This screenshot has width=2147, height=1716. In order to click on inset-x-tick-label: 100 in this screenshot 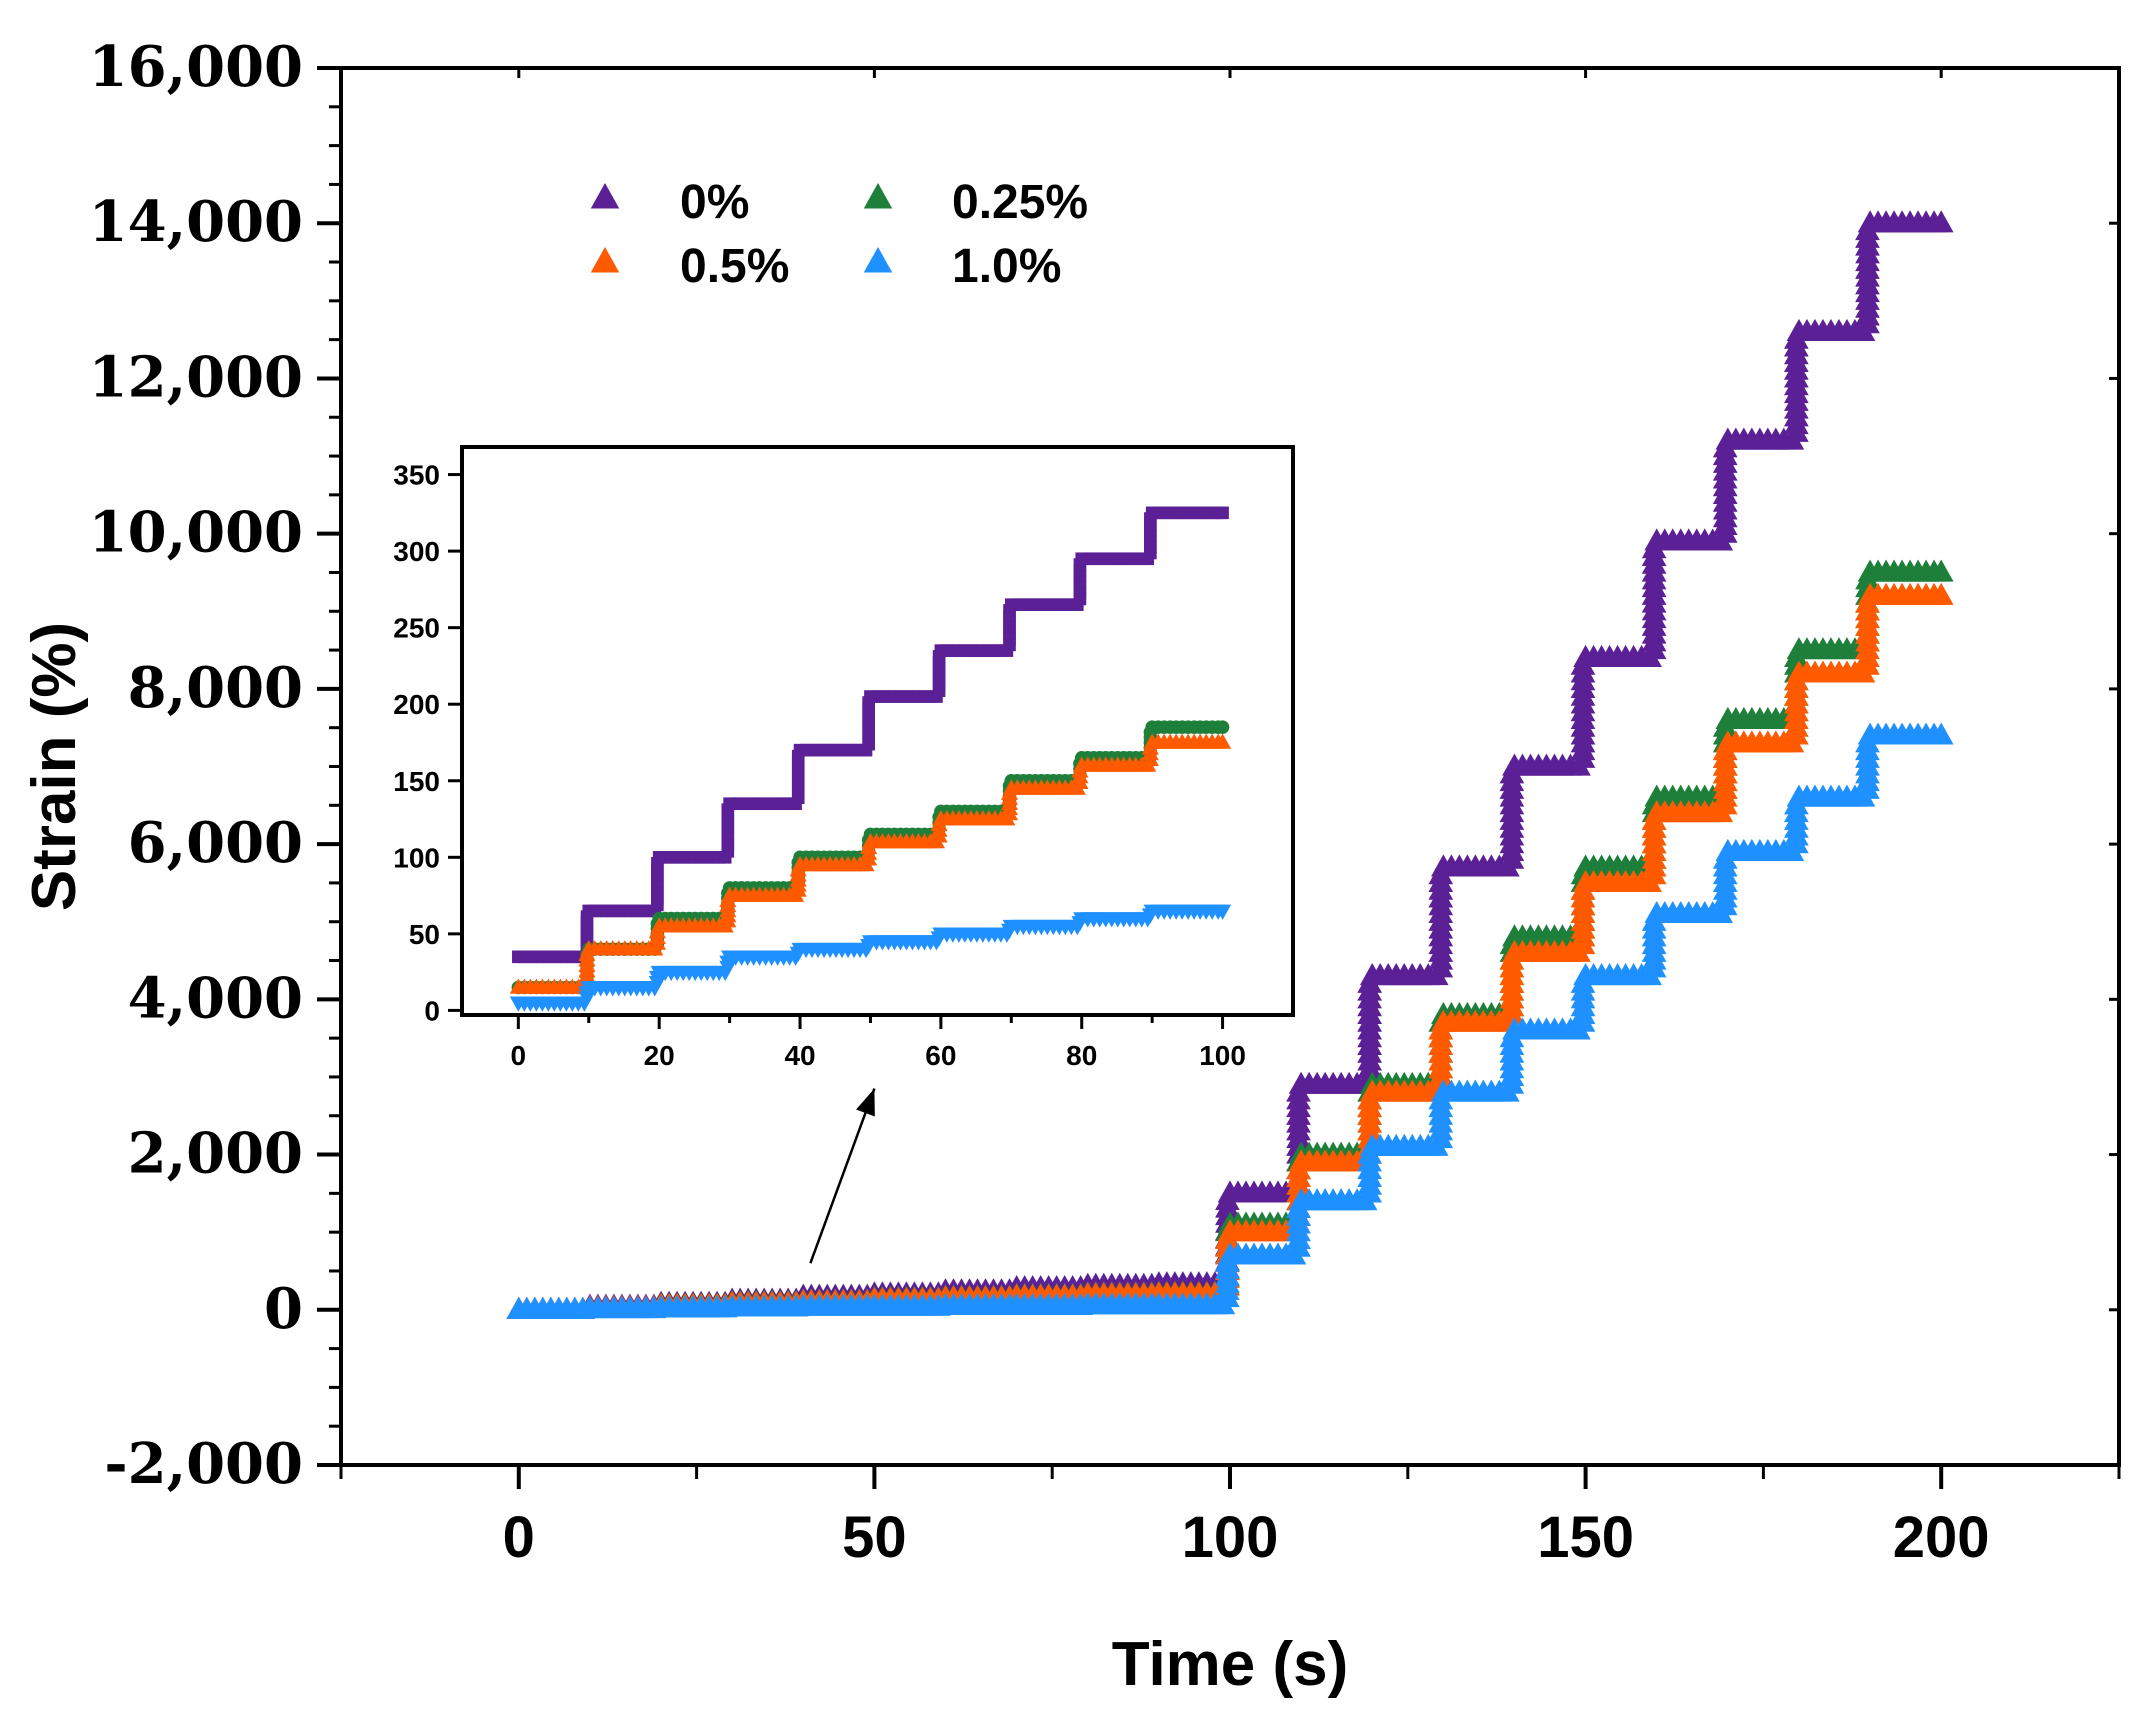, I will do `click(1222, 1055)`.